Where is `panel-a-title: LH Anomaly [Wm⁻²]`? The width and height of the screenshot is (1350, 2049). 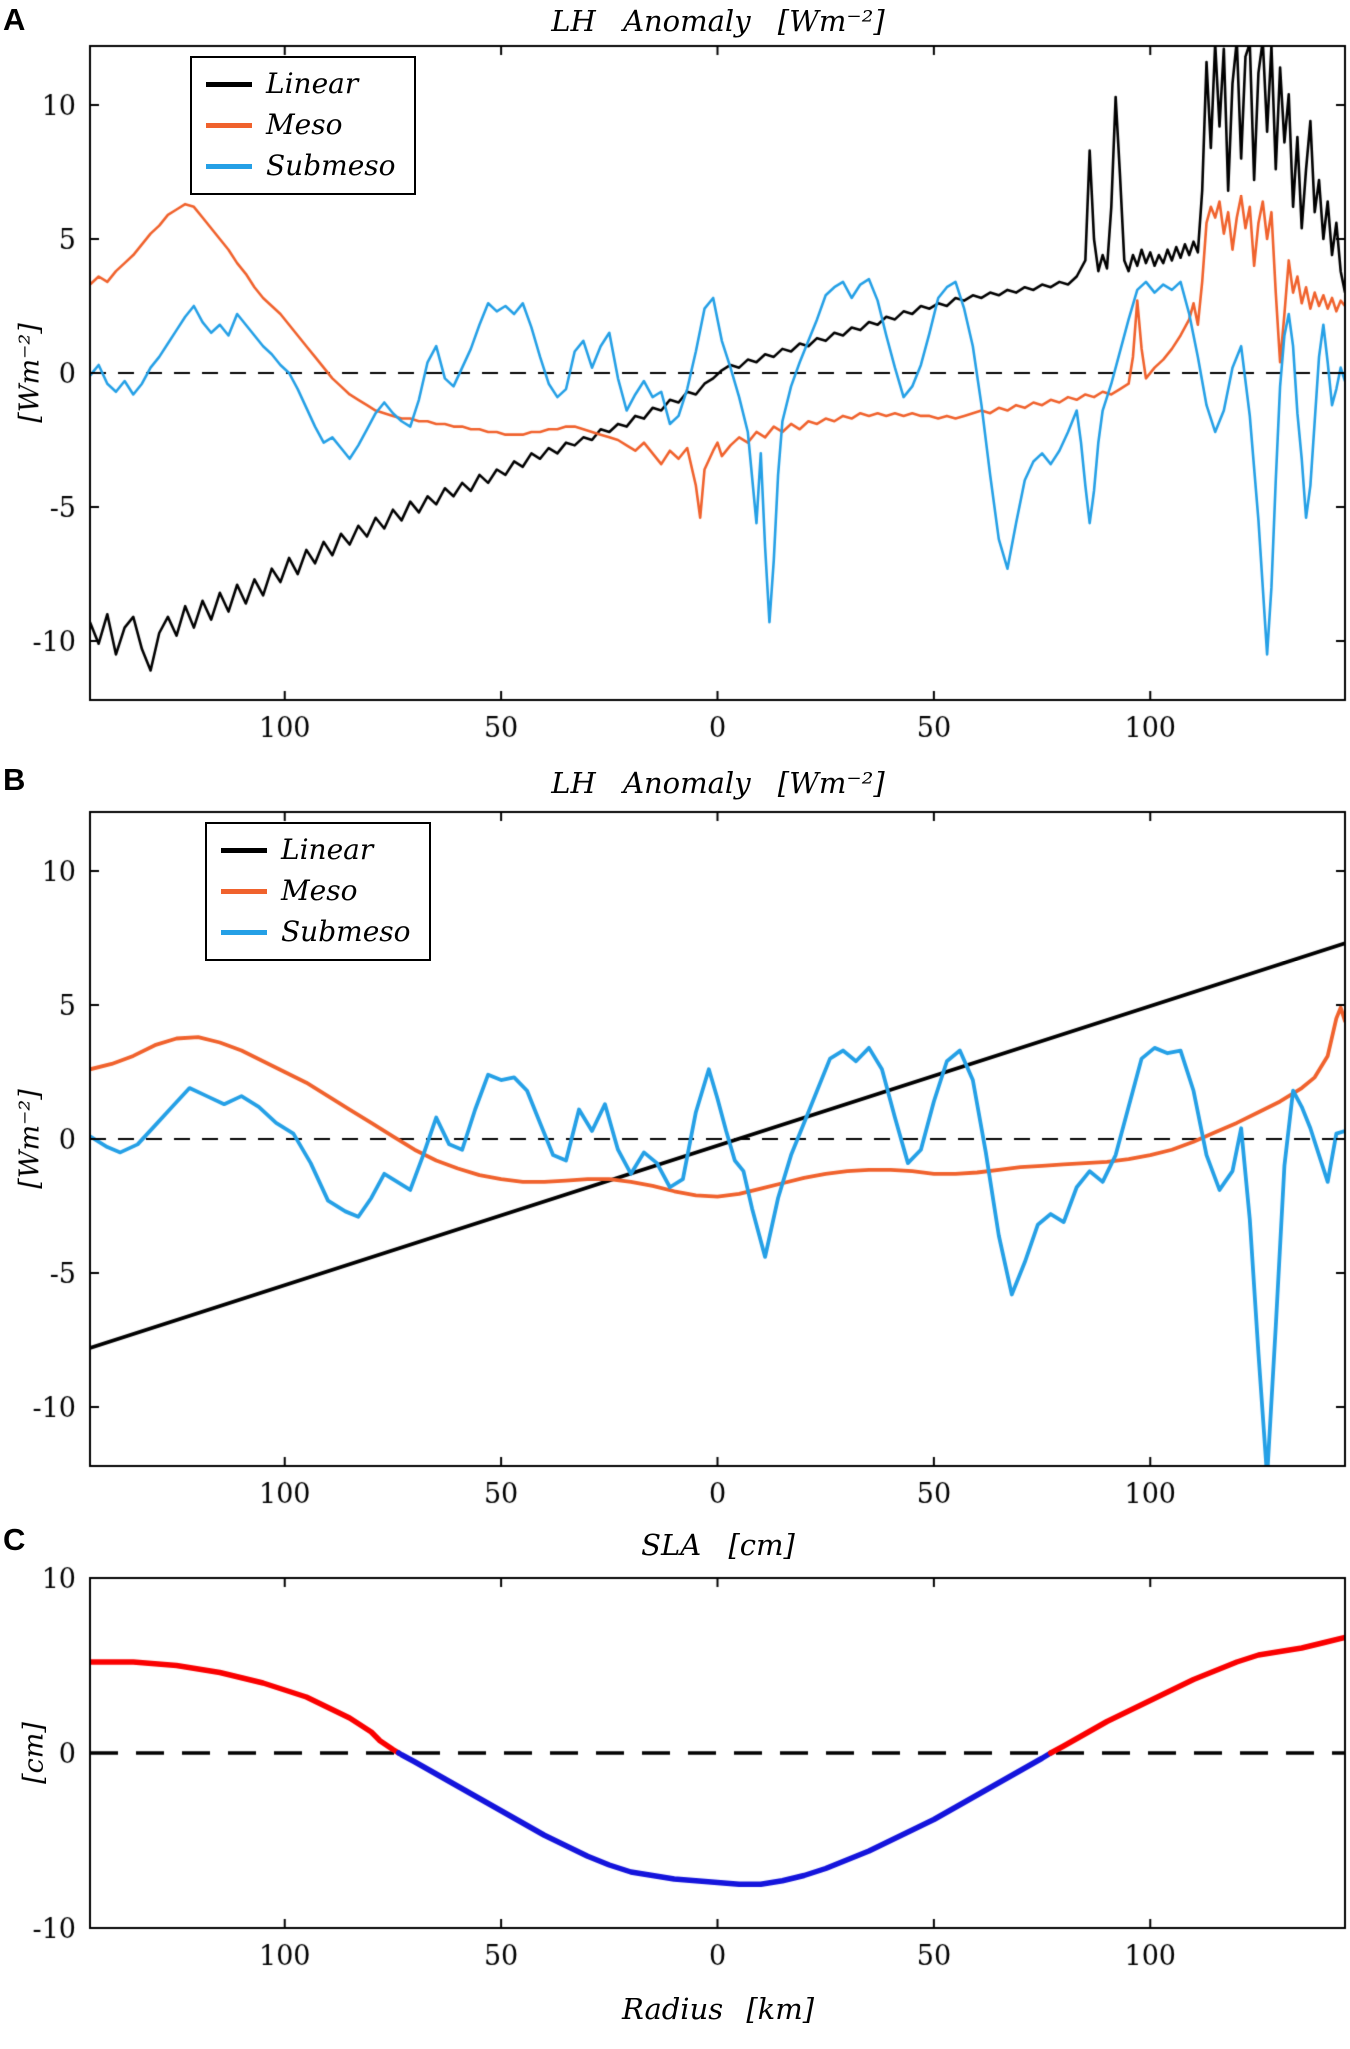
panel-a-title: LH Anomaly [Wm⁻²] is located at coordinates (718, 21).